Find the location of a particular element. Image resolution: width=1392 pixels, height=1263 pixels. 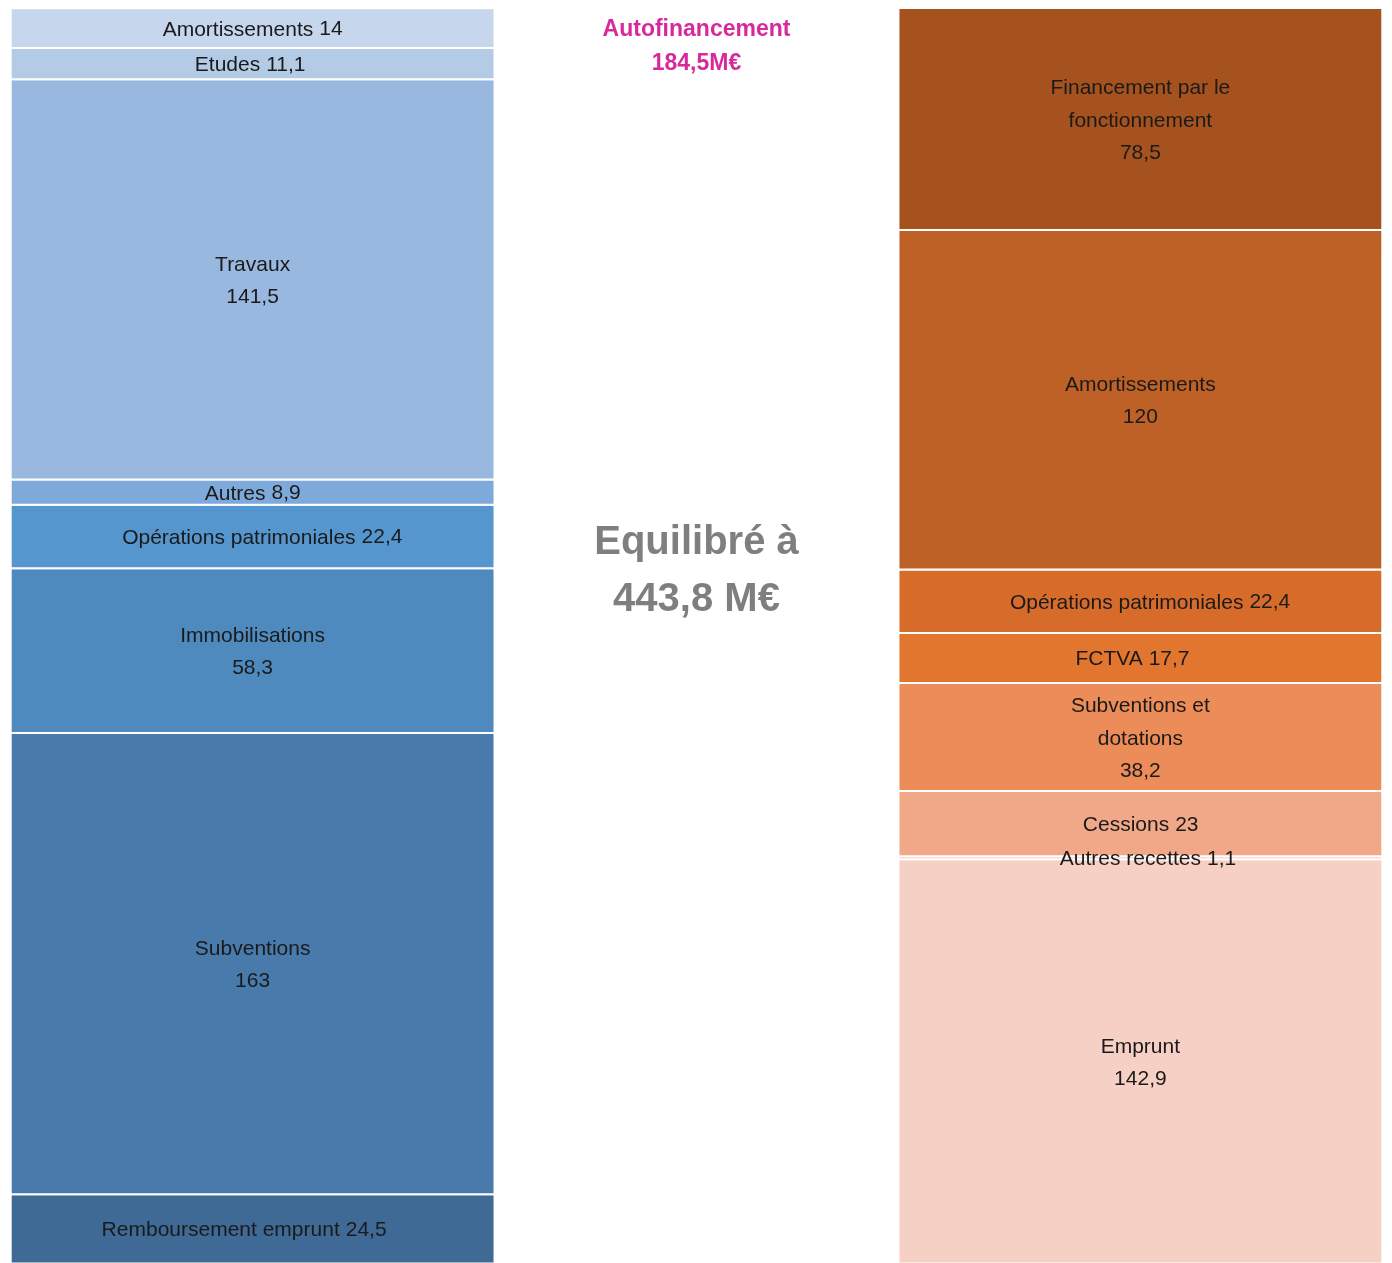

data-label: 23 is located at coordinates (1187, 823).